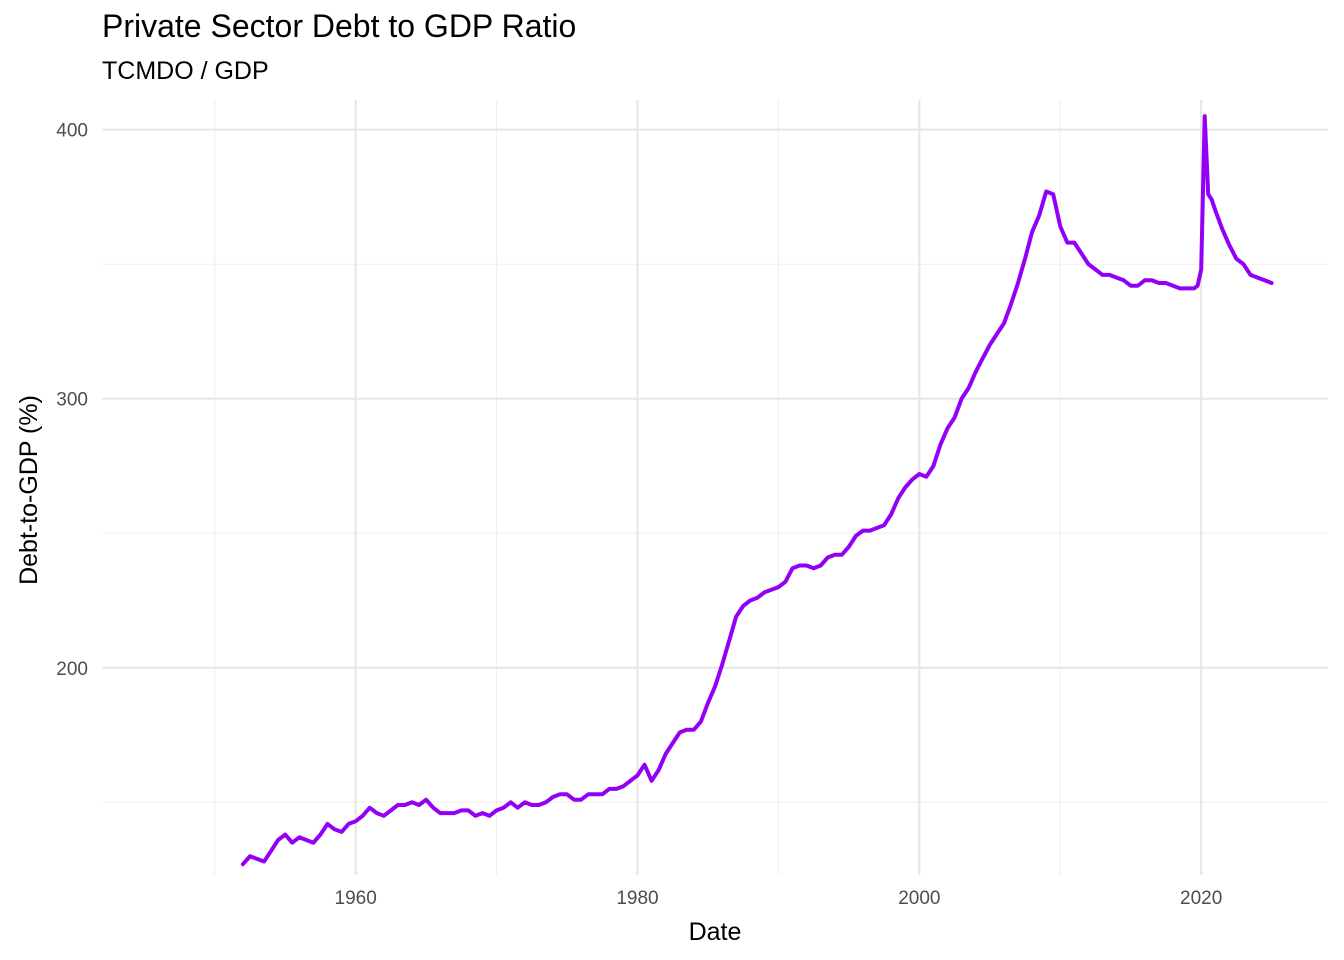 The height and width of the screenshot is (960, 1344). Describe the element at coordinates (29, 490) in the screenshot. I see `y-axis-title: Debt-to-GDP (%)` at that location.